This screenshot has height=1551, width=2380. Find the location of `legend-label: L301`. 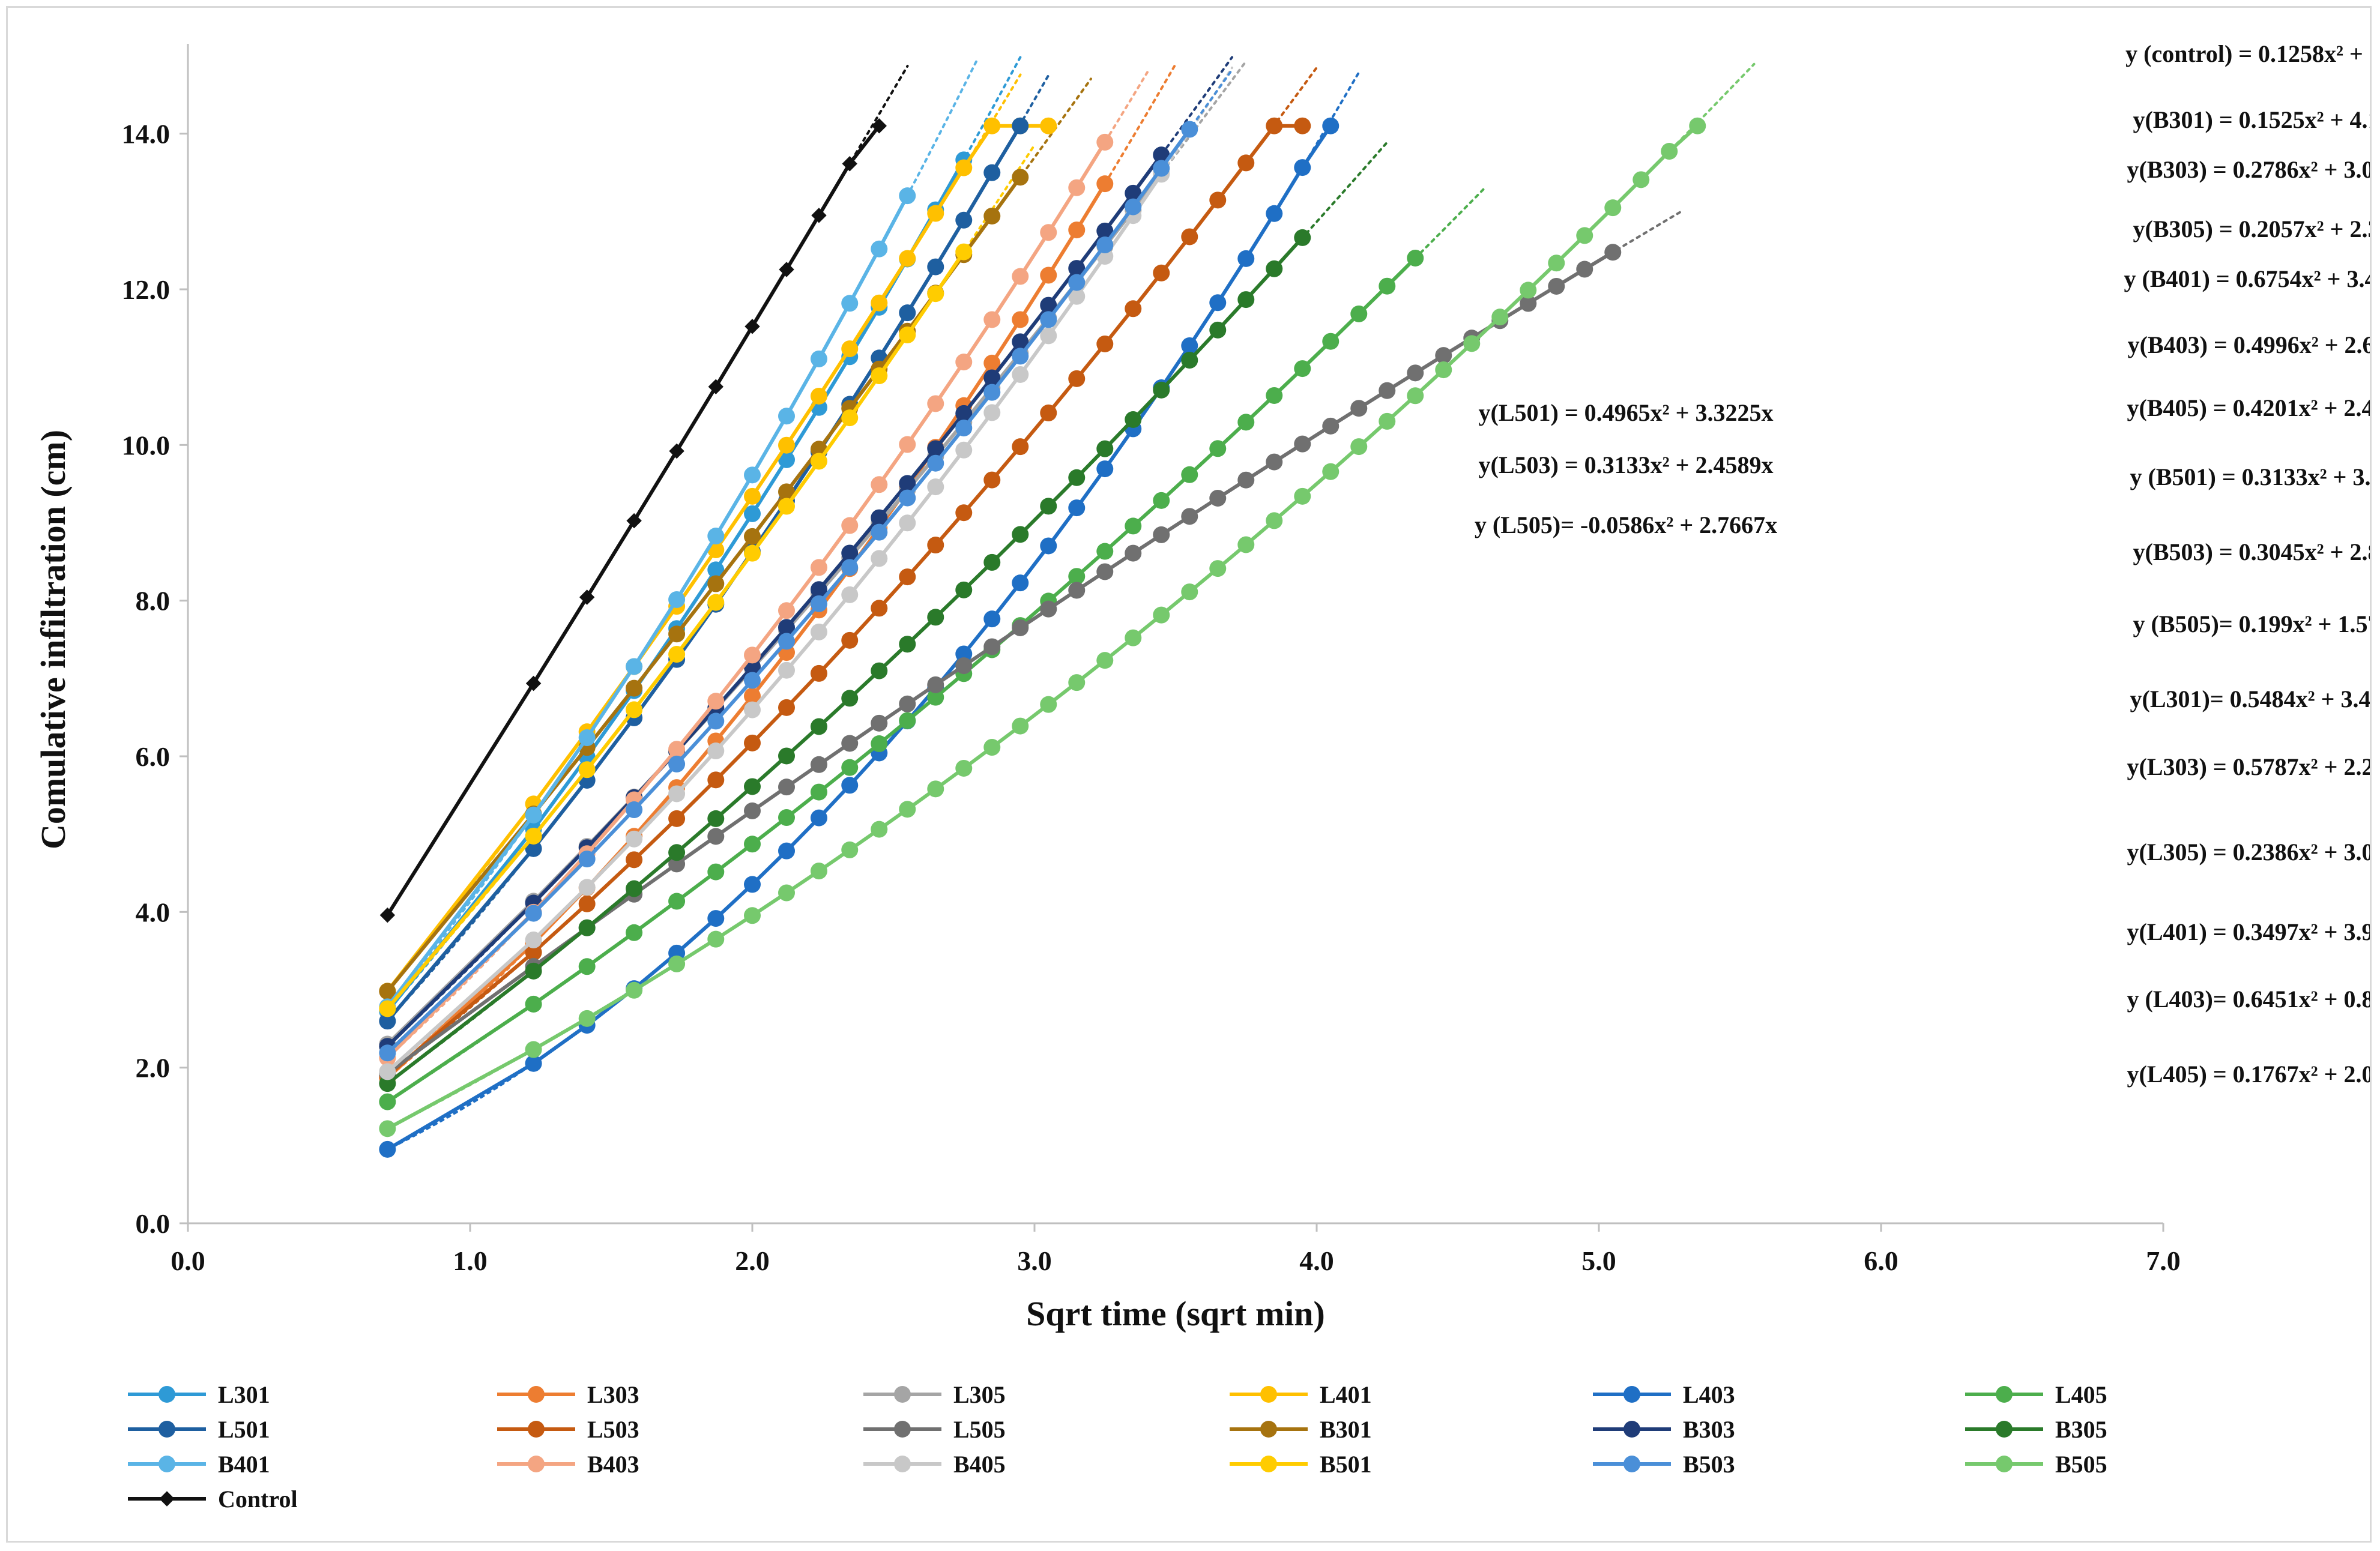

legend-label: L301 is located at coordinates (244, 1394).